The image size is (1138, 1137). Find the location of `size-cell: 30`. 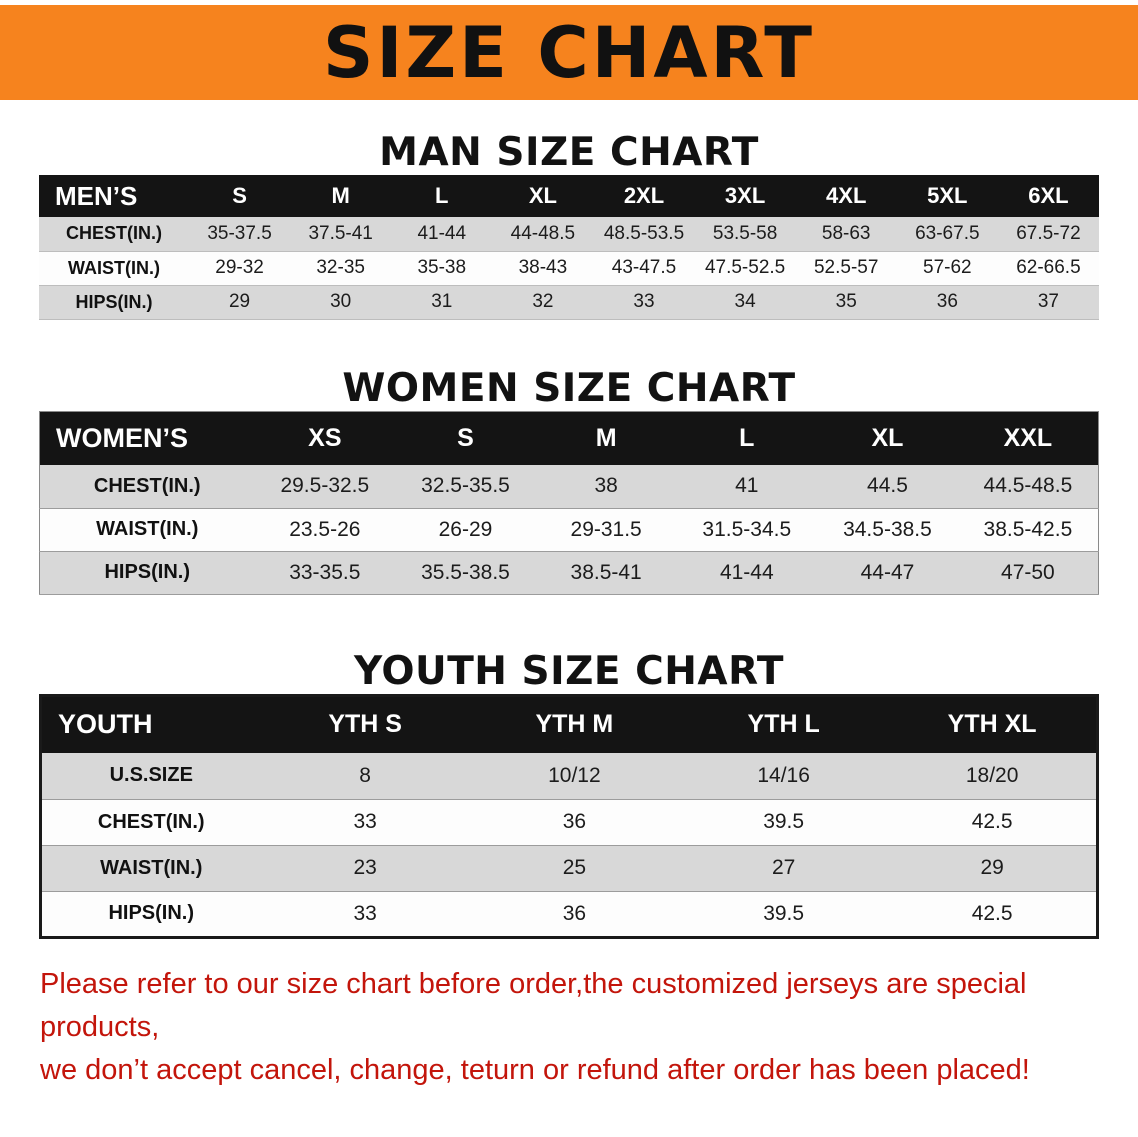

size-cell: 30 is located at coordinates (341, 301).